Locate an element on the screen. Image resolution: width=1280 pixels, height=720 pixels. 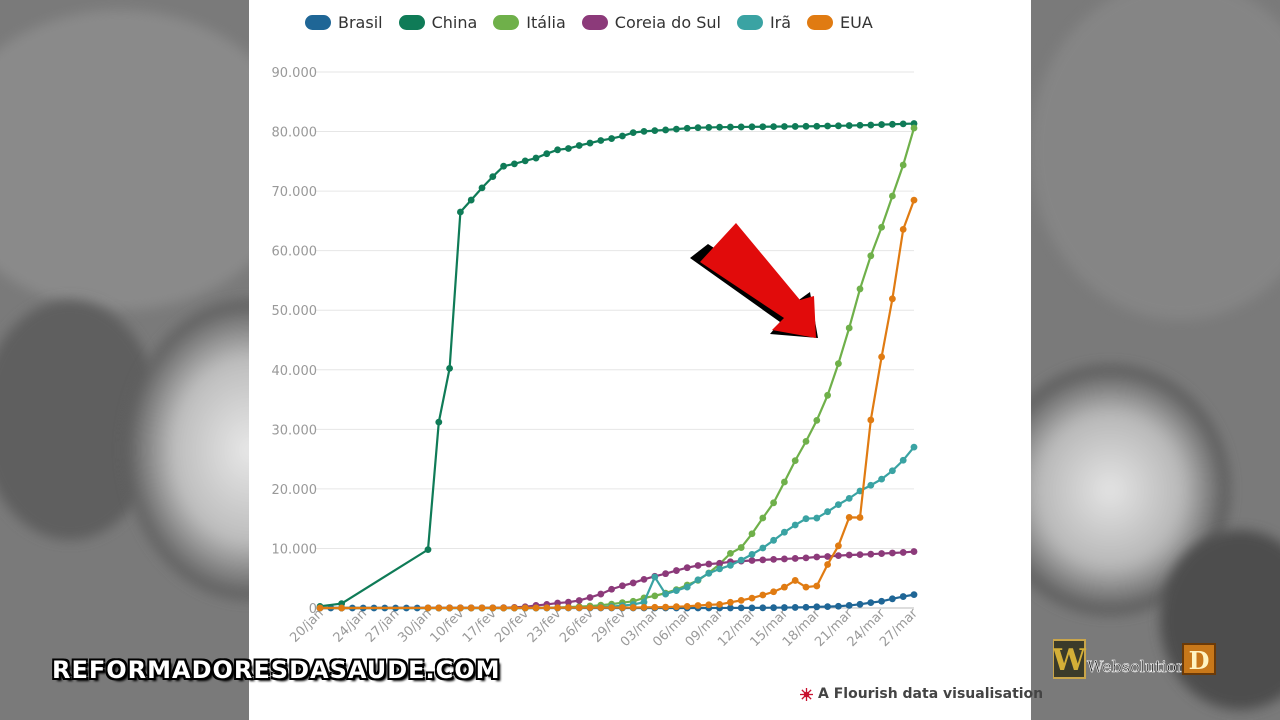
y-tick-label: 30.000 is located at coordinates (295, 430).